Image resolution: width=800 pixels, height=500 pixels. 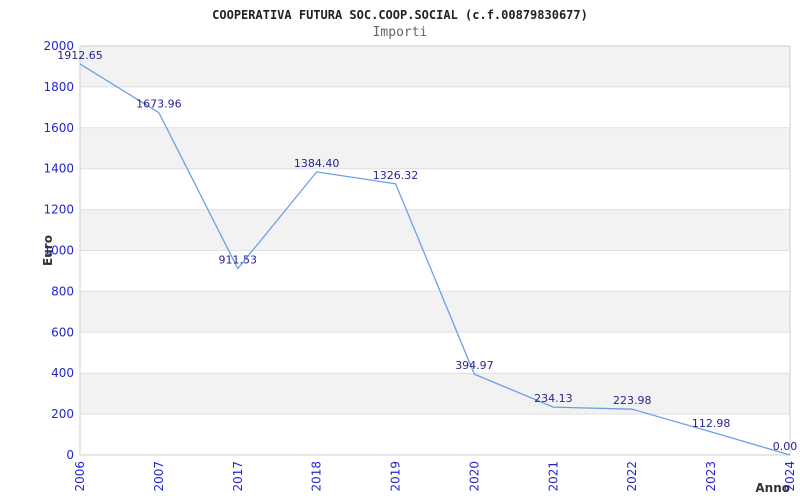 What do you see at coordinates (58, 210) in the screenshot?
I see `y-axis-tick-label: 1200` at bounding box center [58, 210].